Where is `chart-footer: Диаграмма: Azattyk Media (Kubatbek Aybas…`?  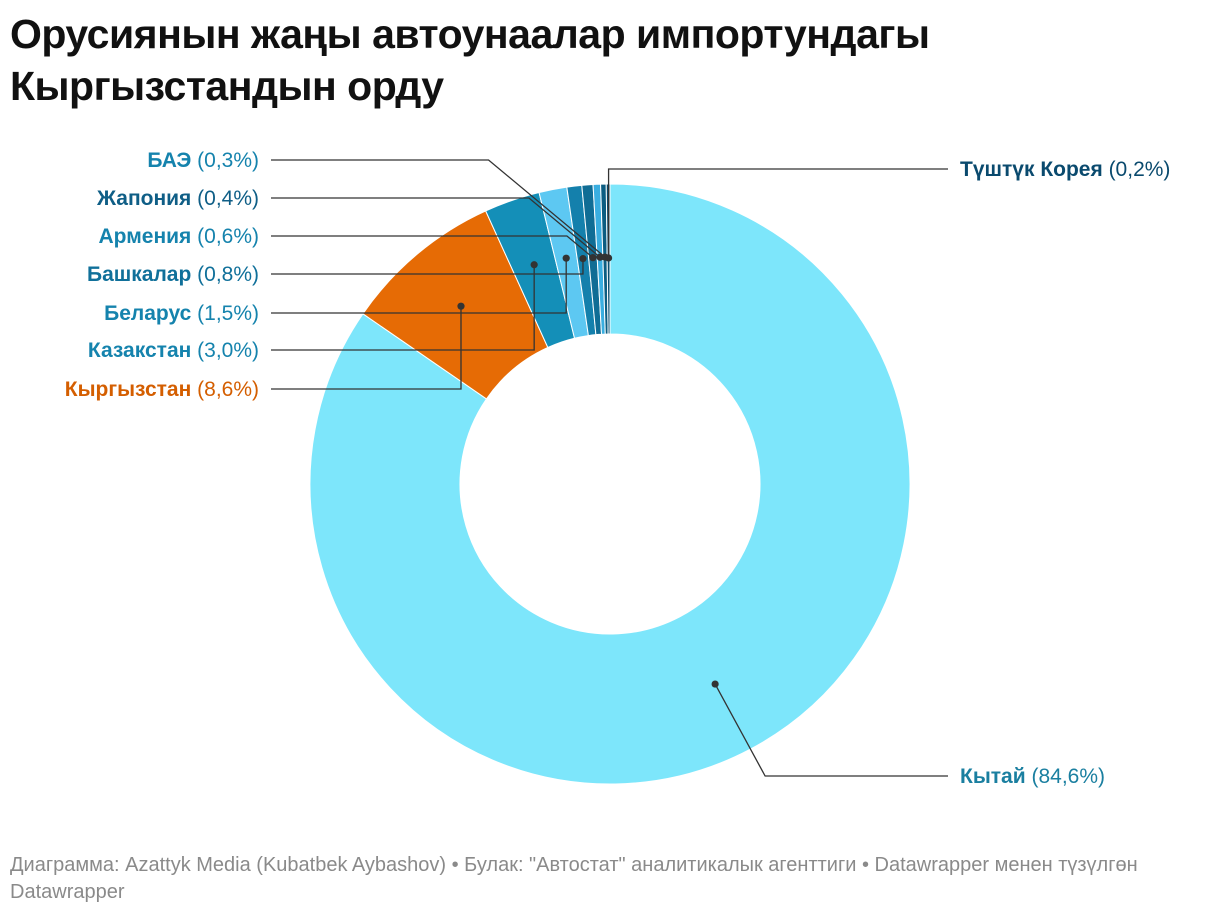
chart-footer: Диаграмма: Azattyk Media (Kubatbek Aybas… is located at coordinates (574, 878).